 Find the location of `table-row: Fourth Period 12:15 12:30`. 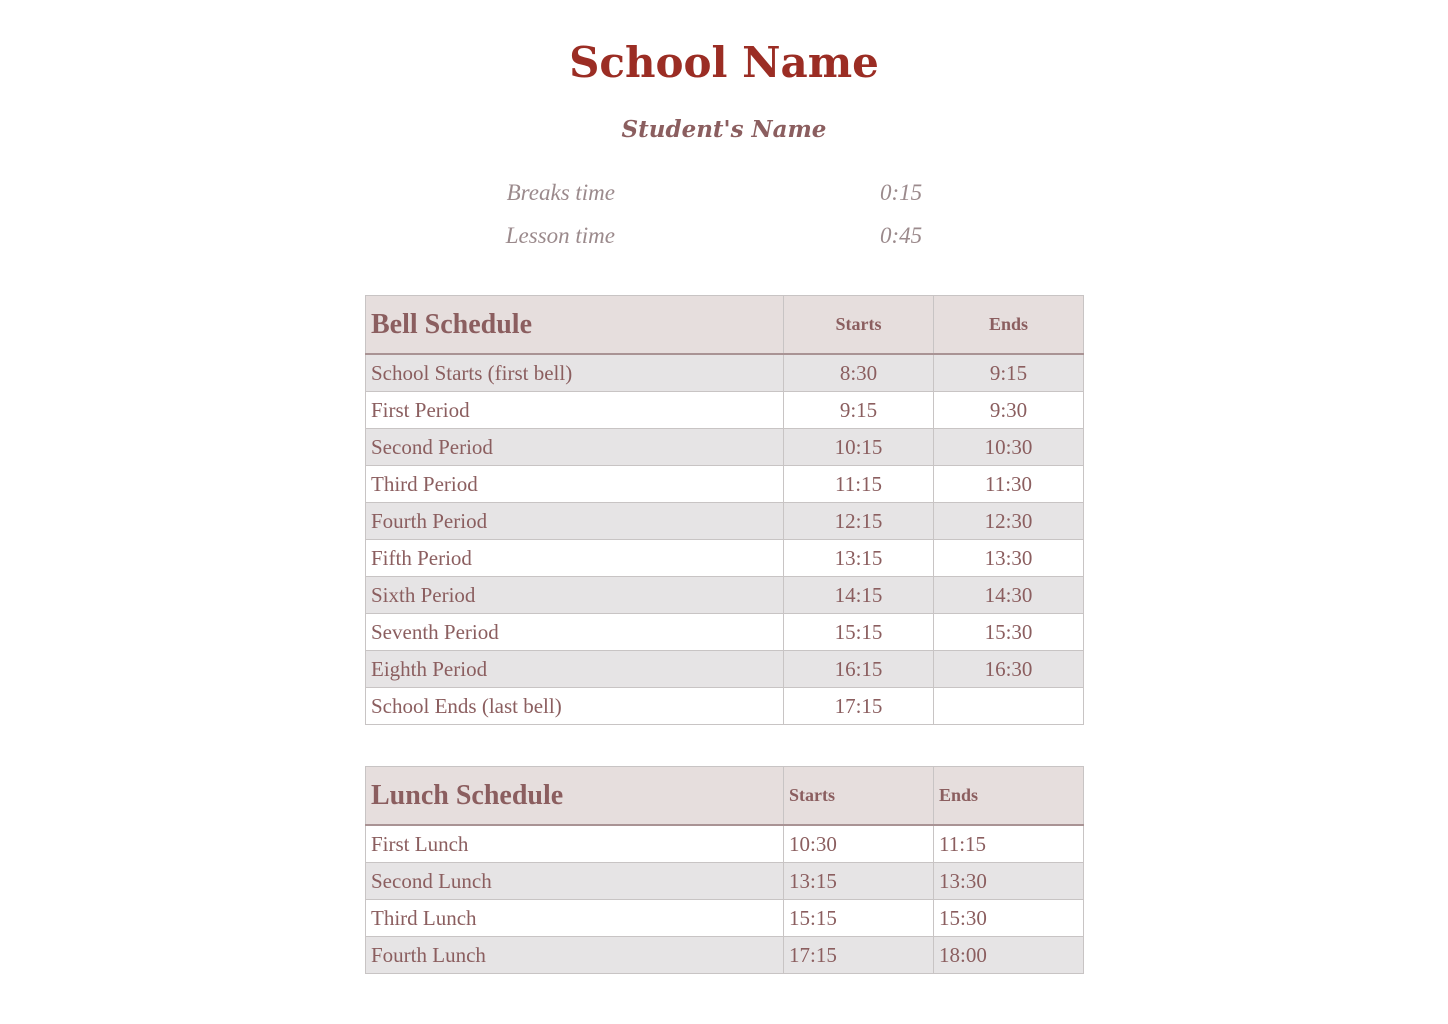

table-row: Fourth Period 12:15 12:30 is located at coordinates (724, 521).